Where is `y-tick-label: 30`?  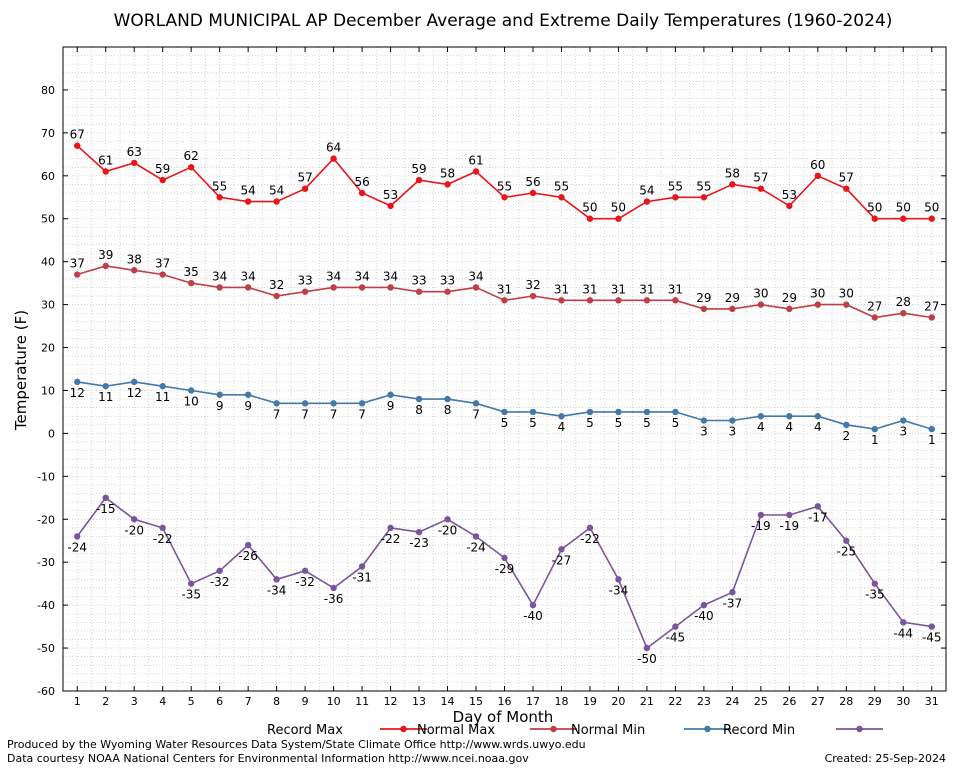
y-tick-label: 30 is located at coordinates (48, 305).